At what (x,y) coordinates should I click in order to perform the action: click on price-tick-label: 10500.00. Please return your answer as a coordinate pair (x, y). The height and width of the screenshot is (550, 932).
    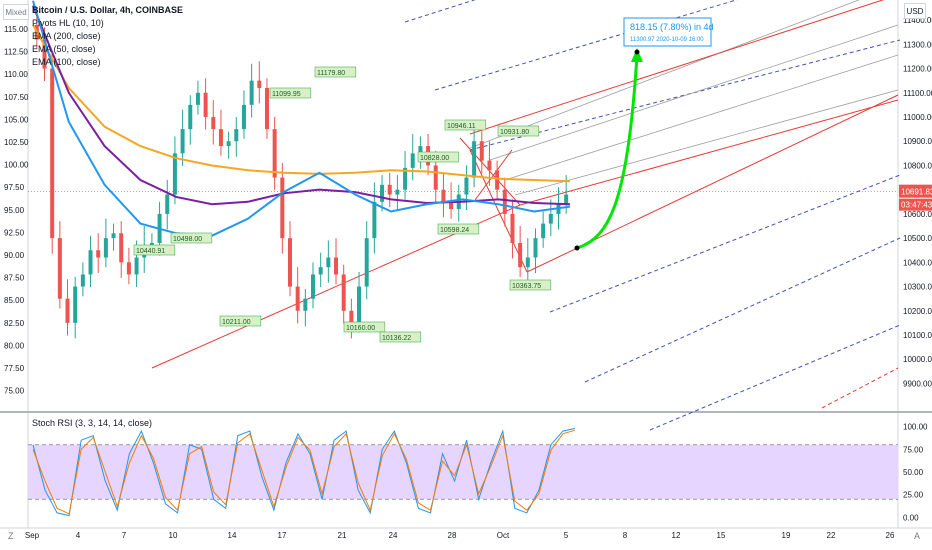
    Looking at the image, I should click on (917, 238).